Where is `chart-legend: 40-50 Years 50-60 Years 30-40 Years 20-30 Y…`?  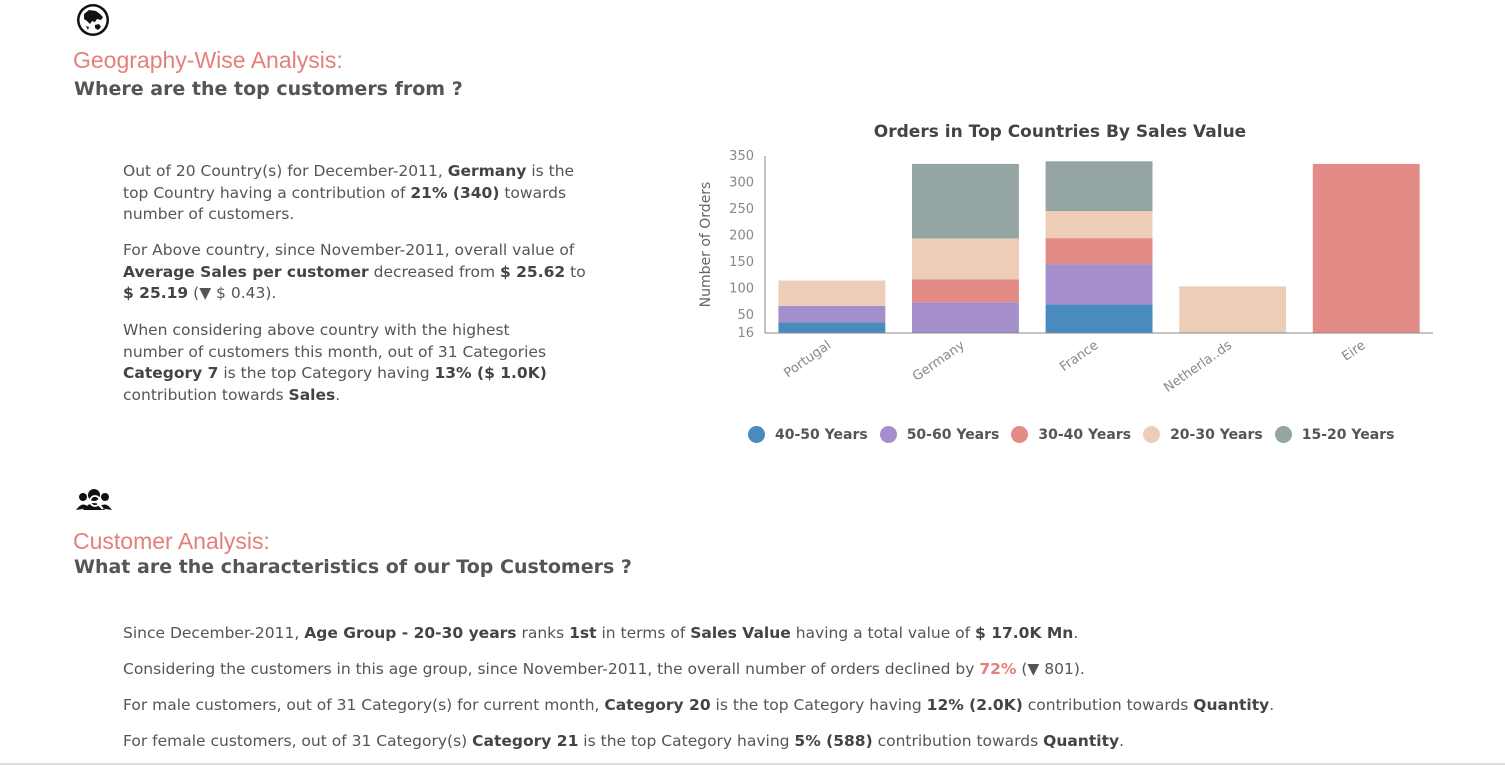
chart-legend: 40-50 Years 50-60 Years 30-40 Years 20-30 Y… is located at coordinates (1077, 434).